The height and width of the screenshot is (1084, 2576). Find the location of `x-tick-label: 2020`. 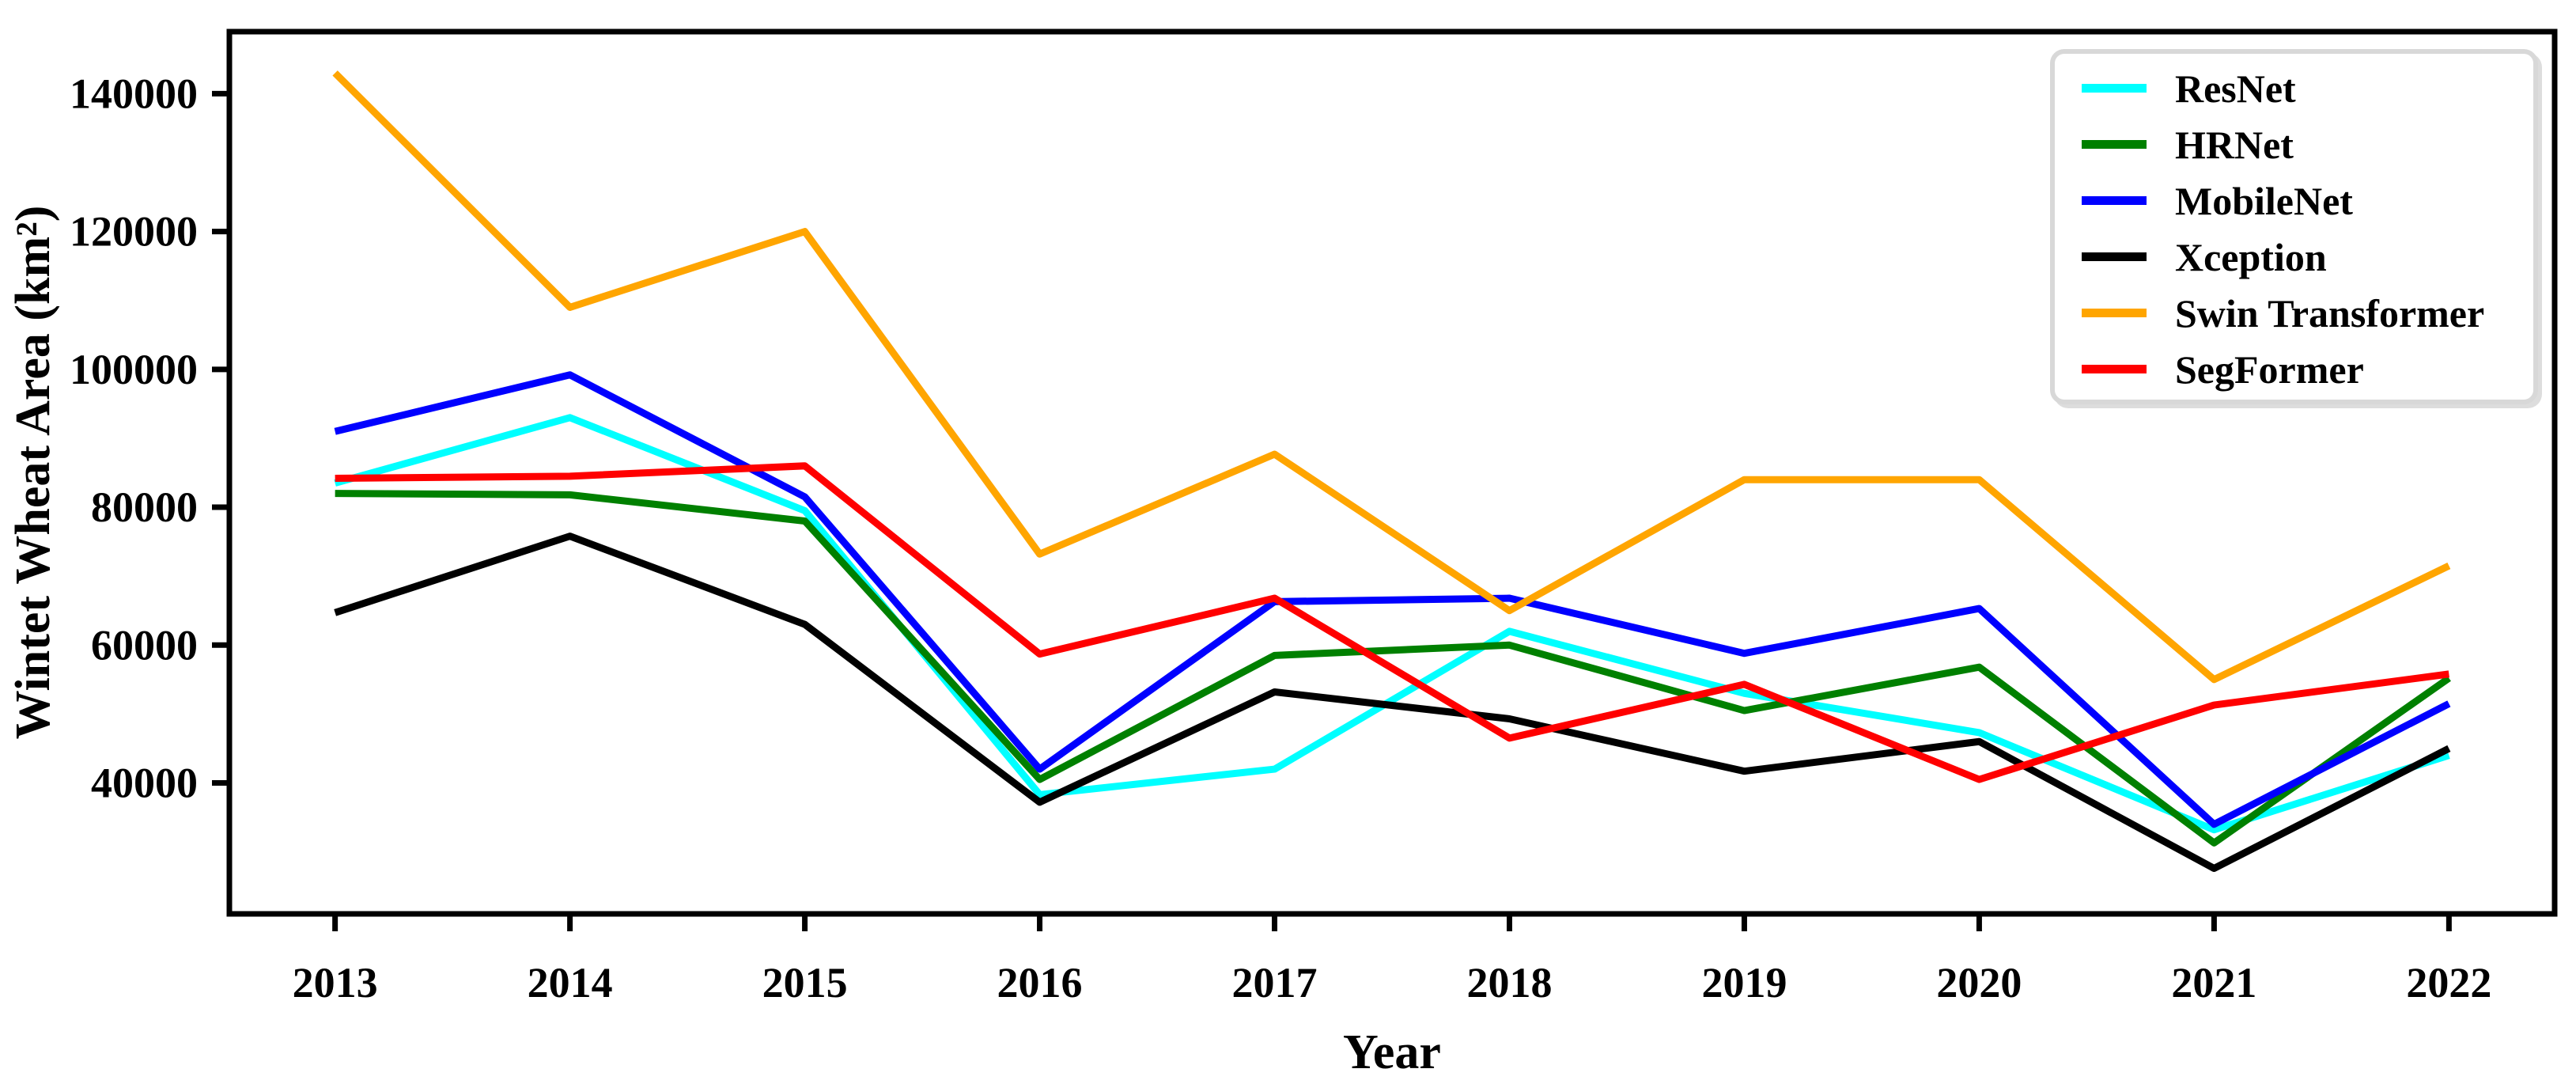

x-tick-label: 2020 is located at coordinates (1979, 982).